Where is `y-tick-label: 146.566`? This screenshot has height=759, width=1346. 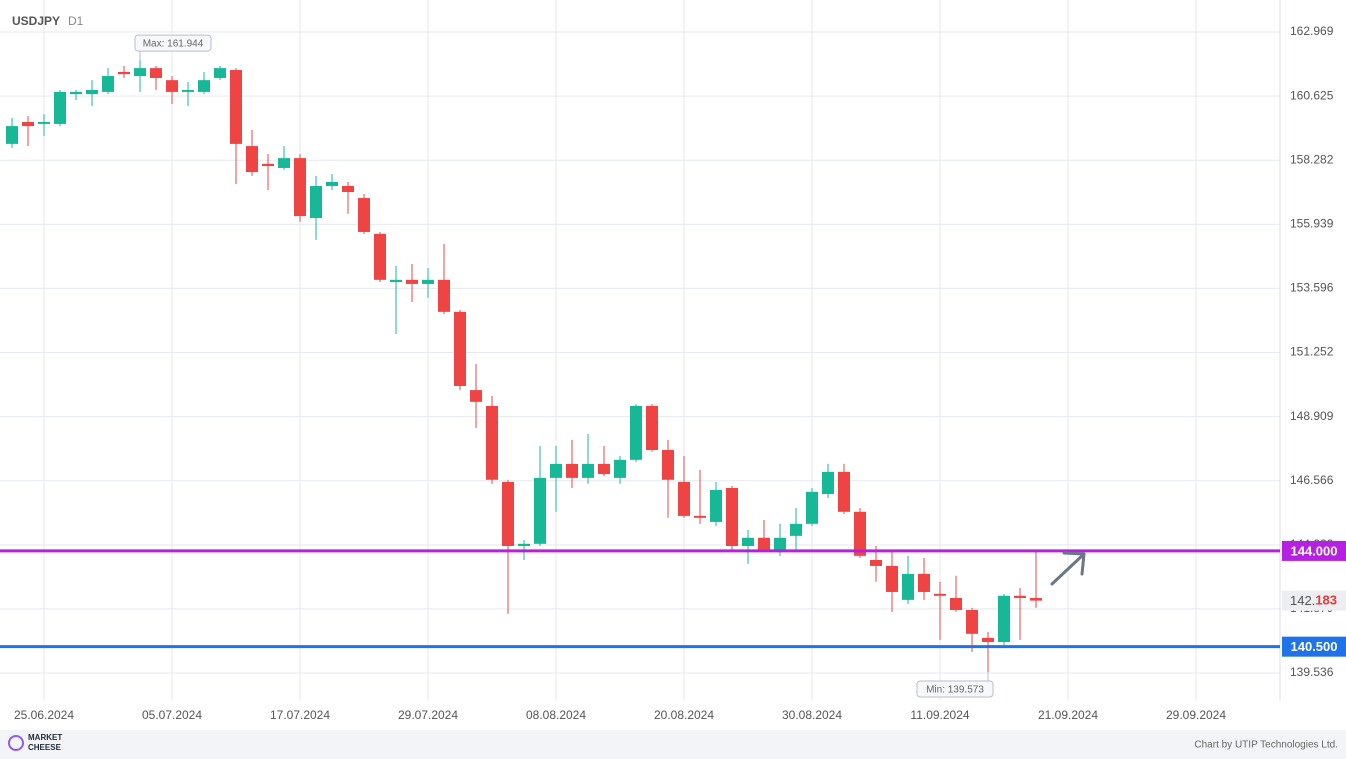
y-tick-label: 146.566 is located at coordinates (1312, 480).